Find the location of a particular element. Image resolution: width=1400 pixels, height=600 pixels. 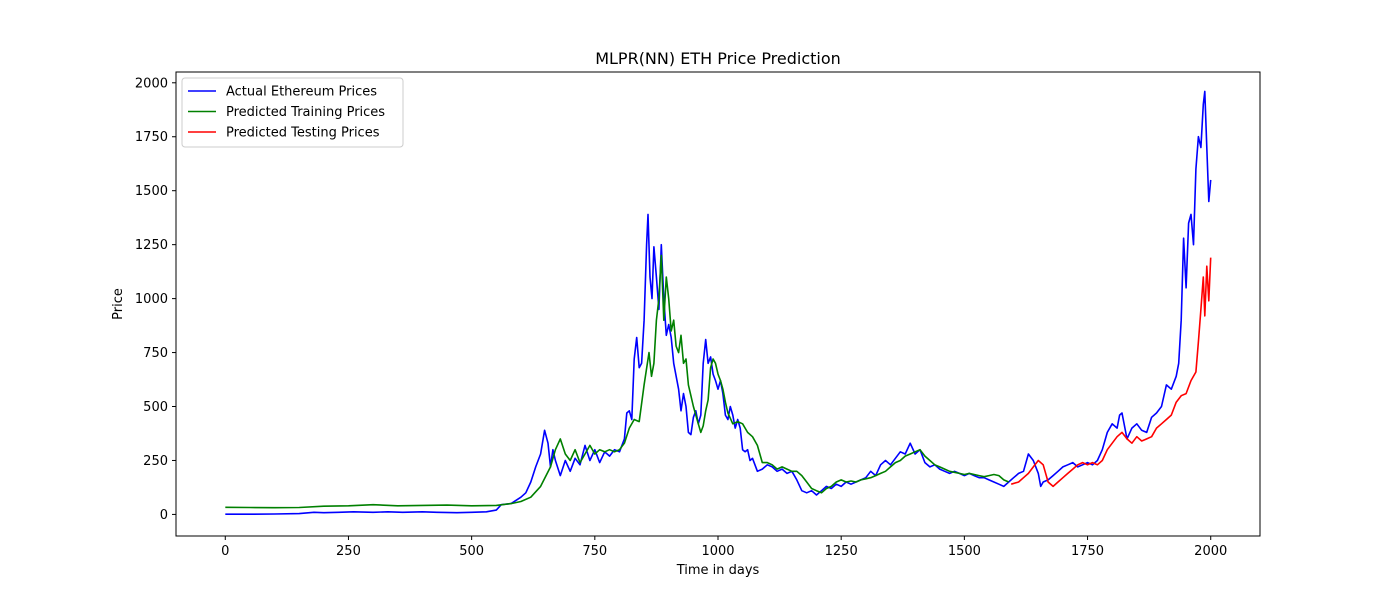

x-tick-label: 1750 is located at coordinates (1087, 551).